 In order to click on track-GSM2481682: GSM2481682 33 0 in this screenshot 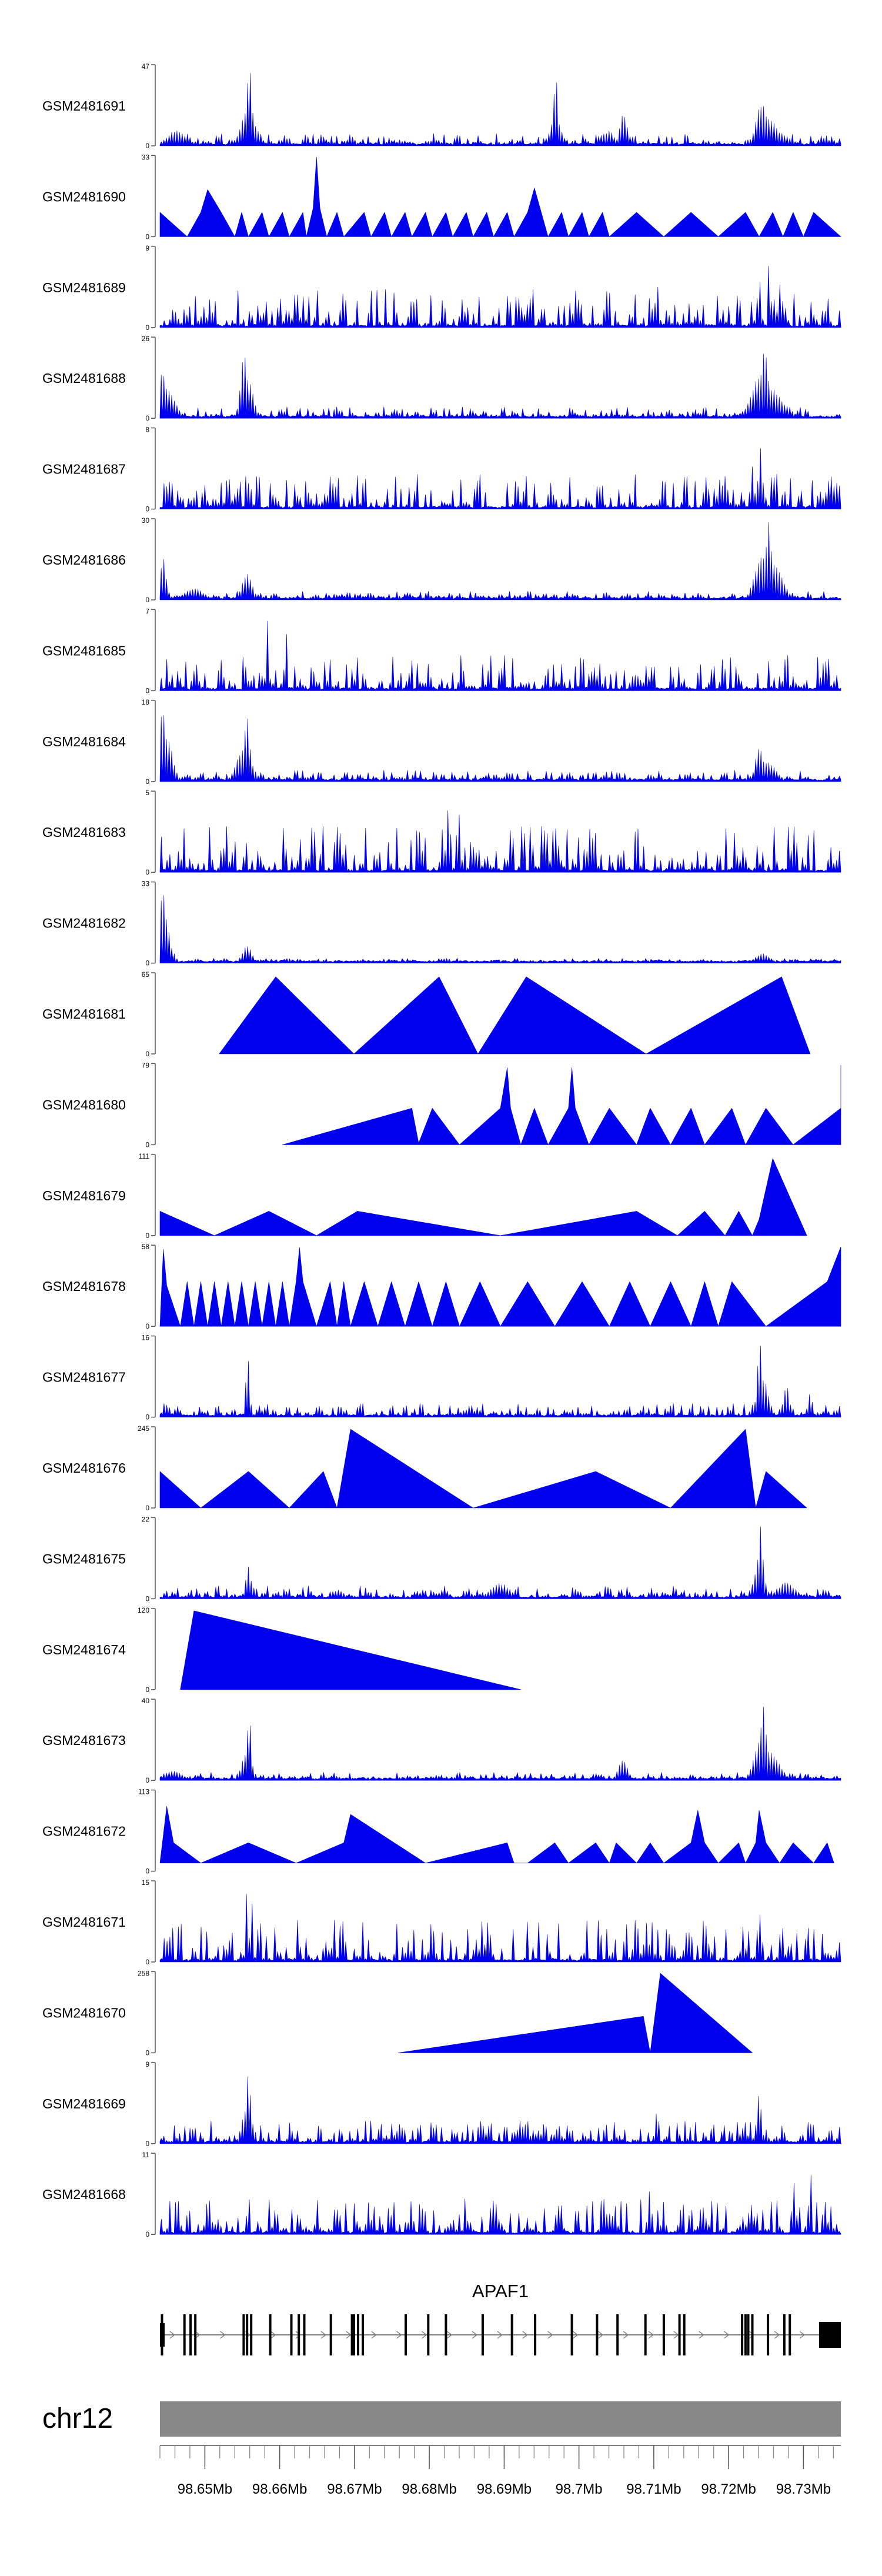, I will do `click(441, 923)`.